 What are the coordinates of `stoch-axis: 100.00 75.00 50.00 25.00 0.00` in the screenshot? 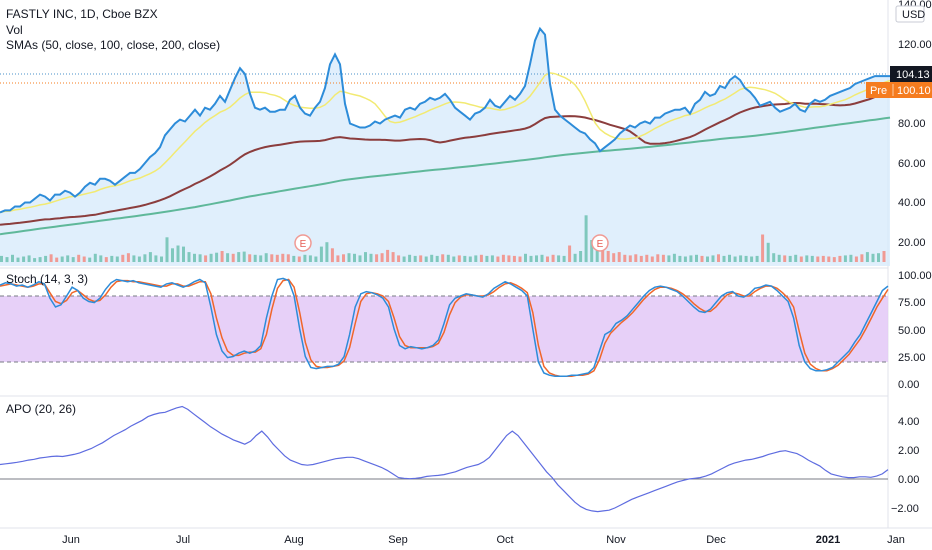 It's located at (915, 330).